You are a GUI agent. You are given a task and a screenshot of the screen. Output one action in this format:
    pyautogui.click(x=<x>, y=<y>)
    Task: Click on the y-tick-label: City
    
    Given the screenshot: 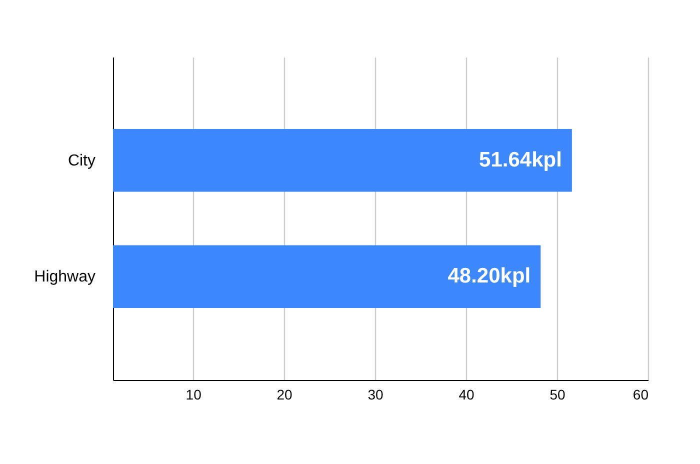 What is the action you would take?
    pyautogui.click(x=82, y=161)
    